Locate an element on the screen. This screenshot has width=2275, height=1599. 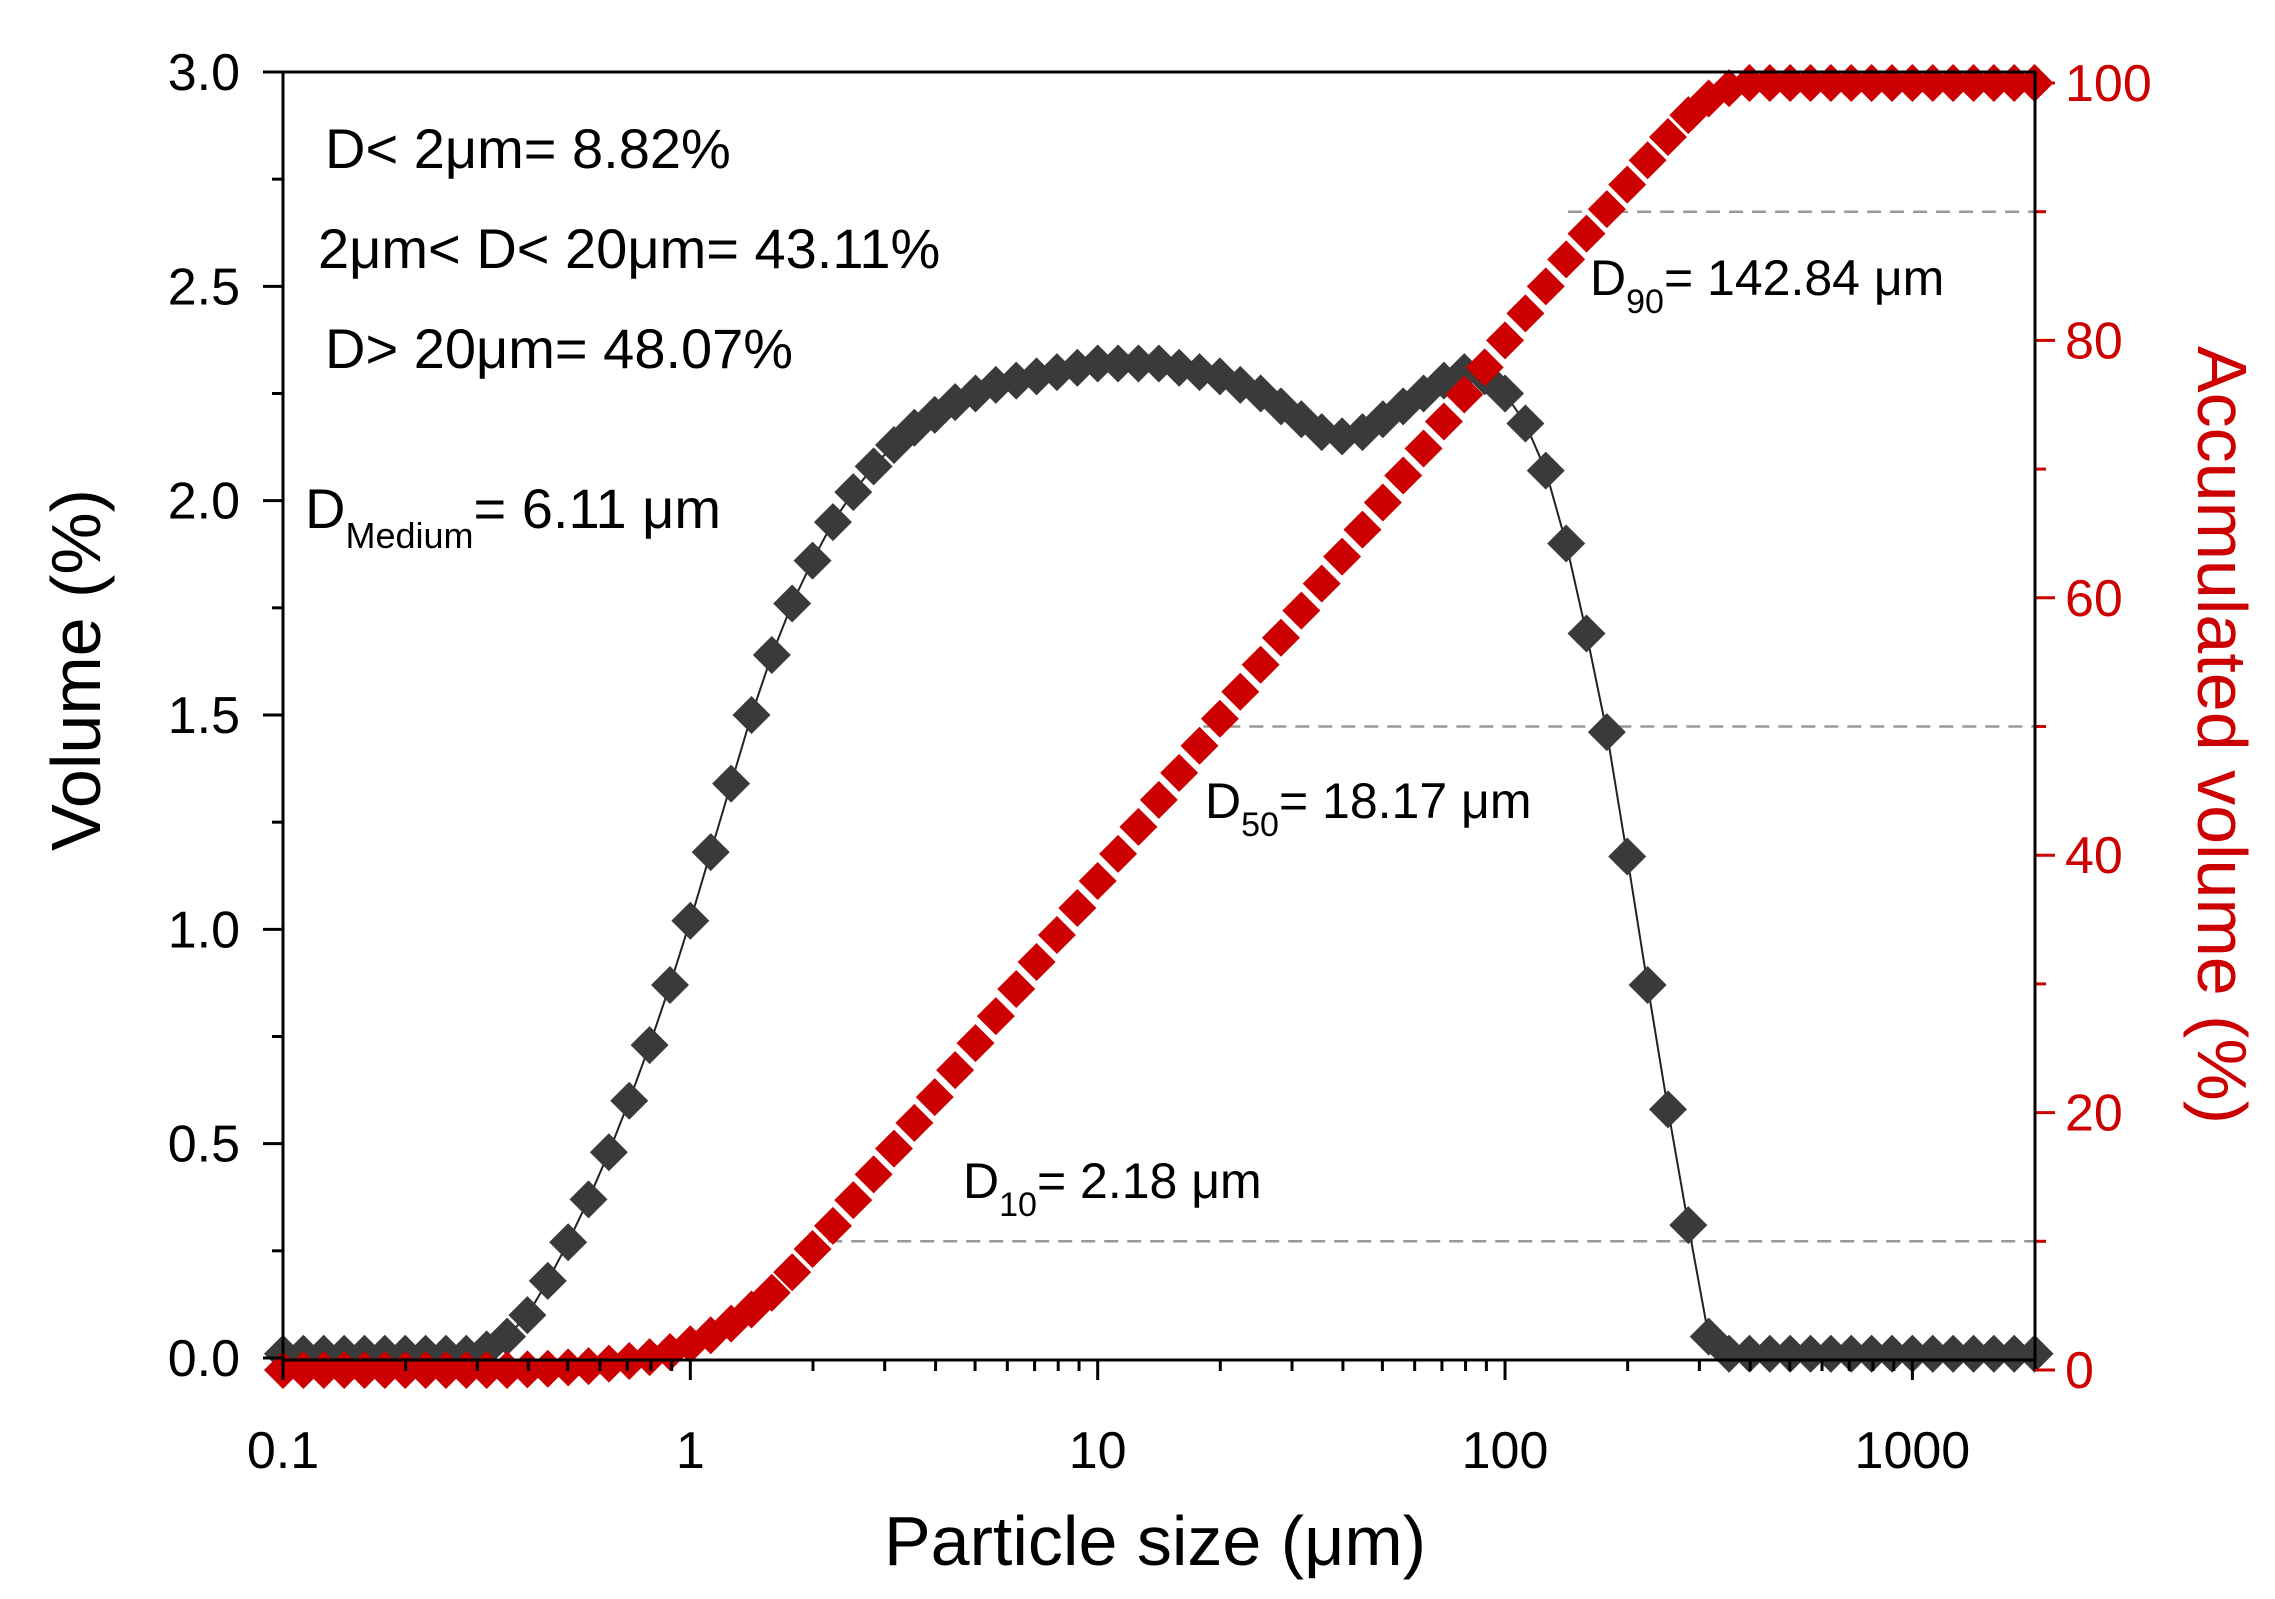
annotation-d90-sub: 90 is located at coordinates (1645, 302).